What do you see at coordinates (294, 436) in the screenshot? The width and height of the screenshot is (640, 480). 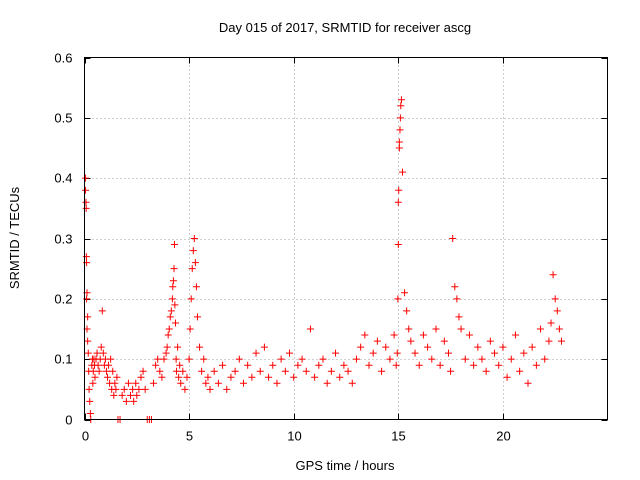 I see `x-tick-label: 10` at bounding box center [294, 436].